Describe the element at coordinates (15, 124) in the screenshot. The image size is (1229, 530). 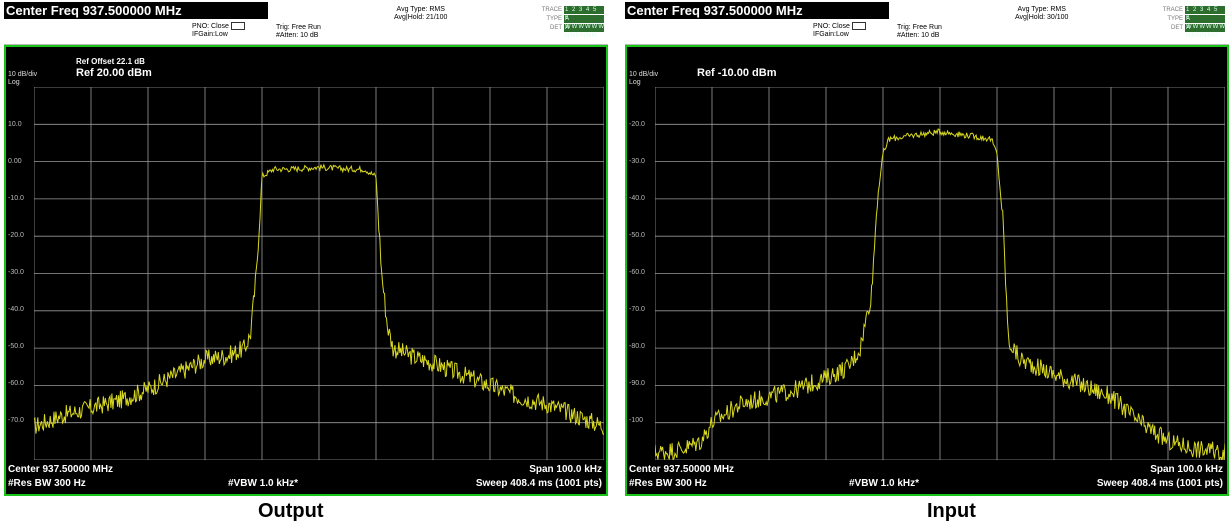
I see `y-tick-label: 10.0` at that location.